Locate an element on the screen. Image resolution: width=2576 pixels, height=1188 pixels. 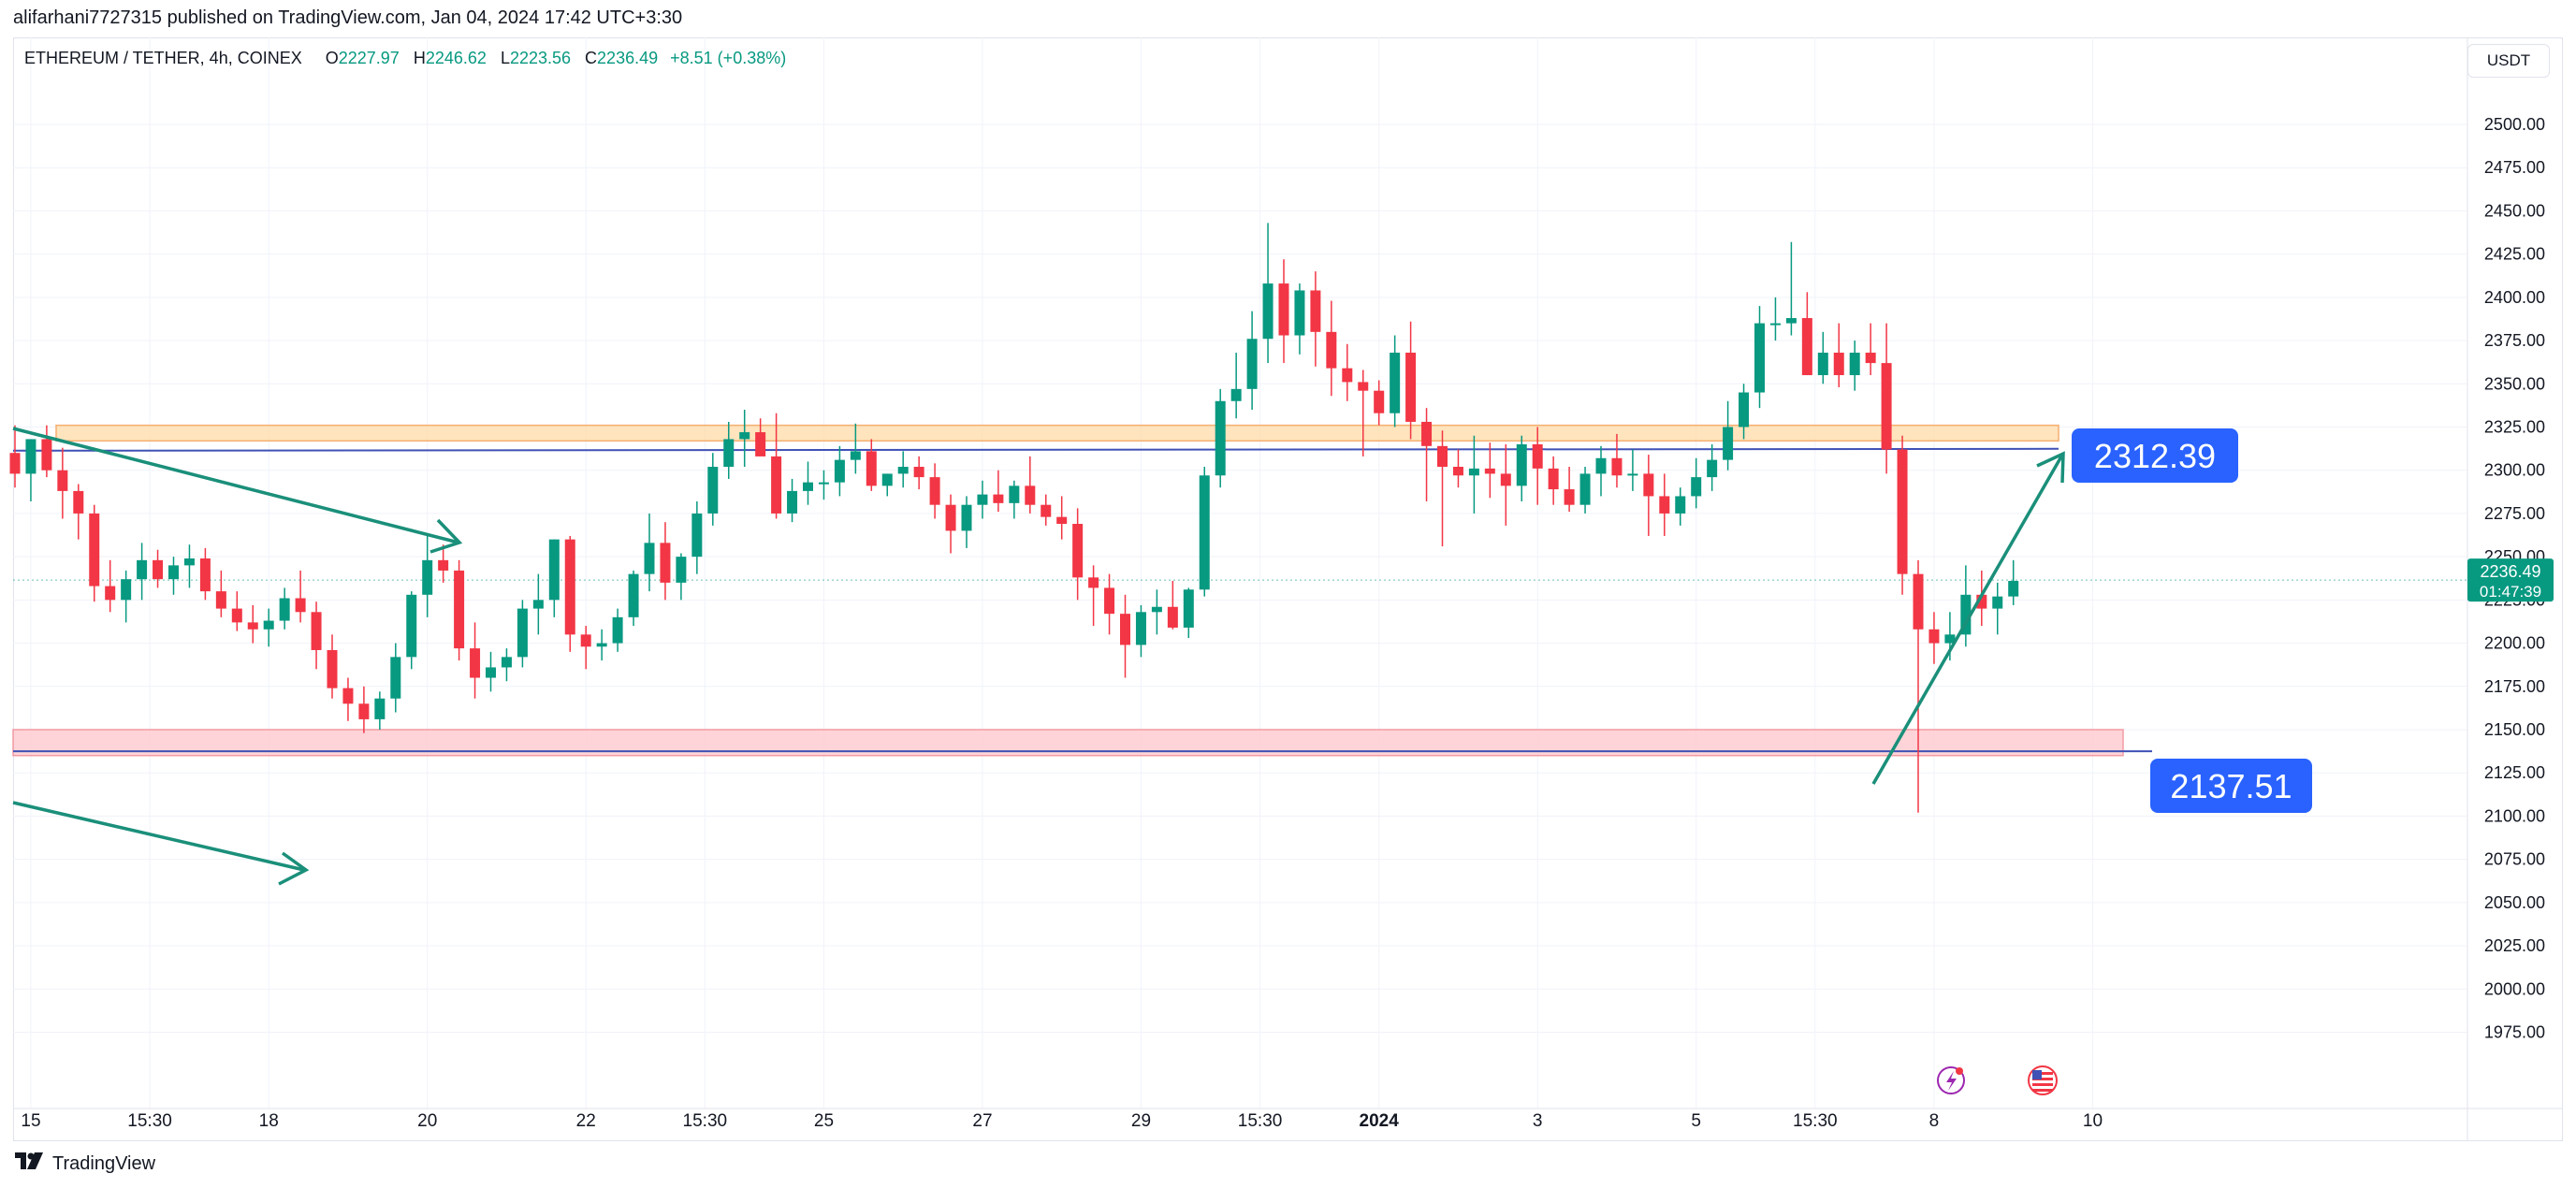
tradingview-brand: TradingView is located at coordinates (85, 1163).